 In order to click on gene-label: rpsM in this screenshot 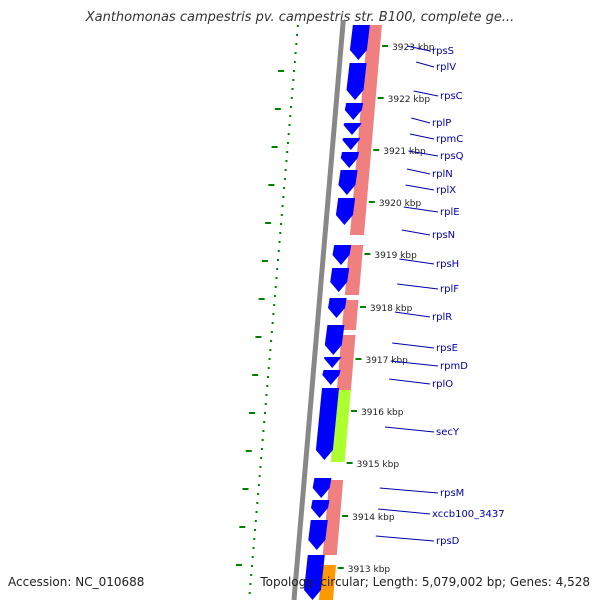, I will do `click(452, 493)`.